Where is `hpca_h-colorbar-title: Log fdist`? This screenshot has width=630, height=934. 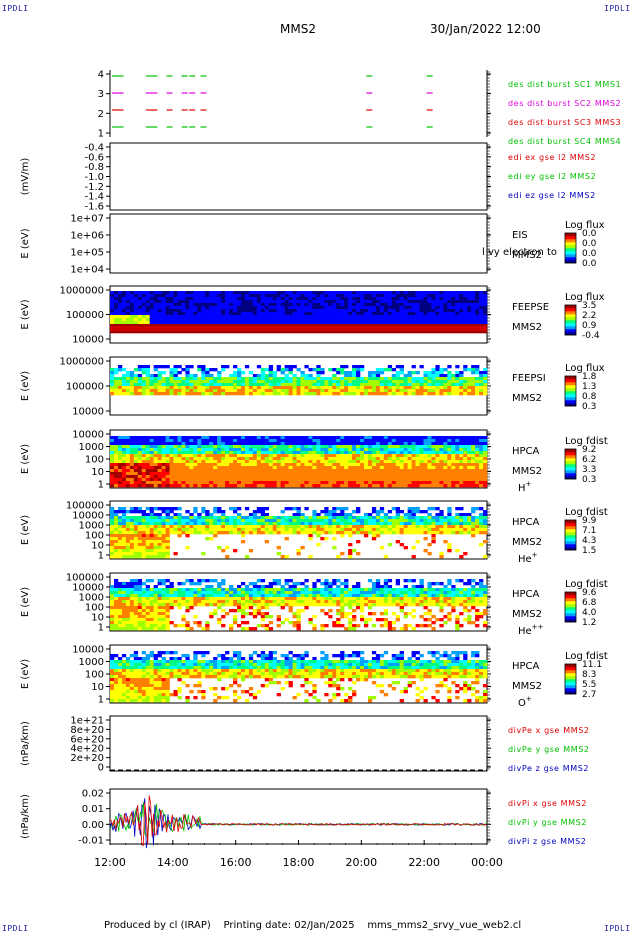
hpca_h-colorbar-title: Log fdist is located at coordinates (586, 441).